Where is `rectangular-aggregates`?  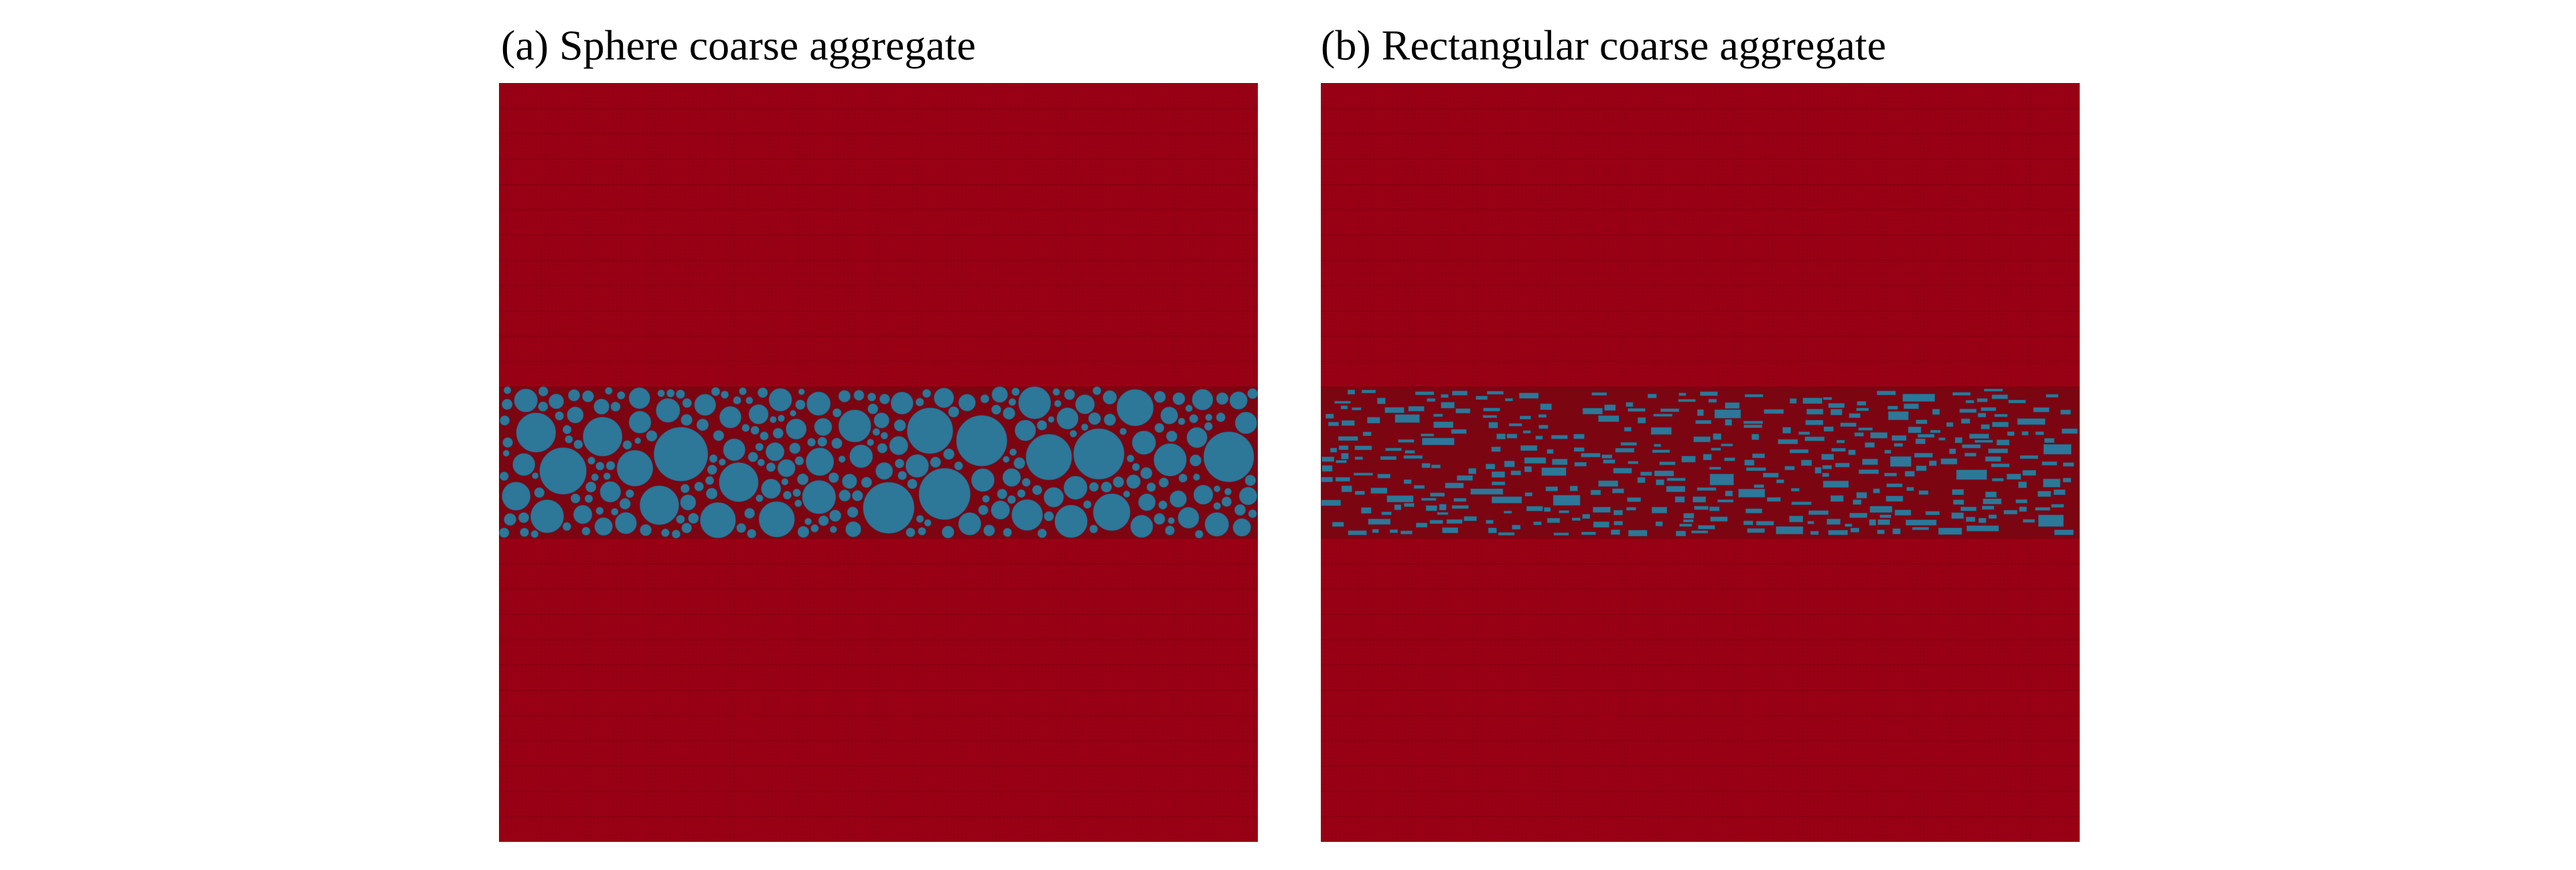 rectangular-aggregates is located at coordinates (1699, 462).